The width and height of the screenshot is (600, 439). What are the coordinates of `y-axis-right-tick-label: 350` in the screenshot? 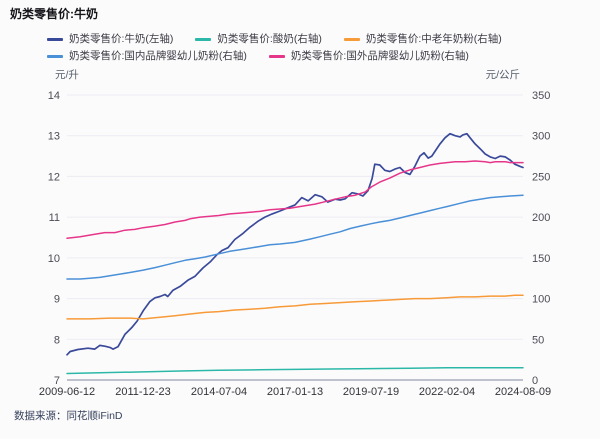 It's located at (541, 96).